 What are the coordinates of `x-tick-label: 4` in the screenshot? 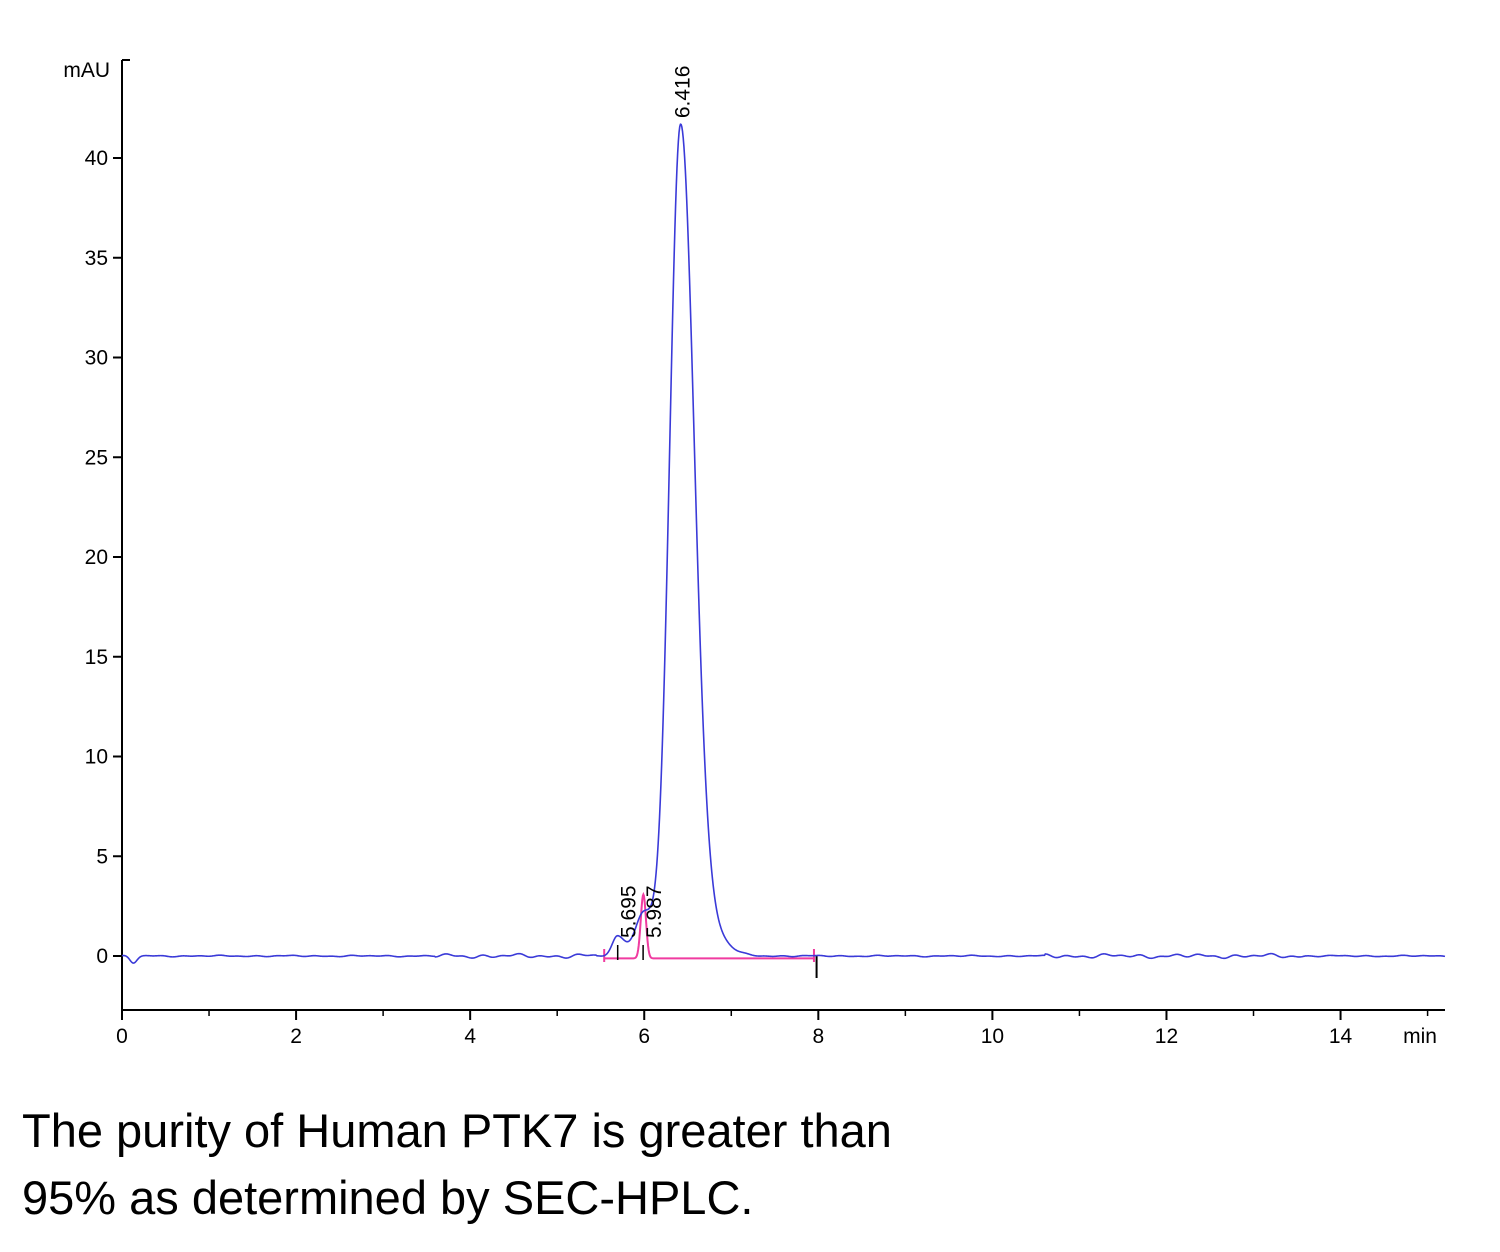 It's located at (470, 1036).